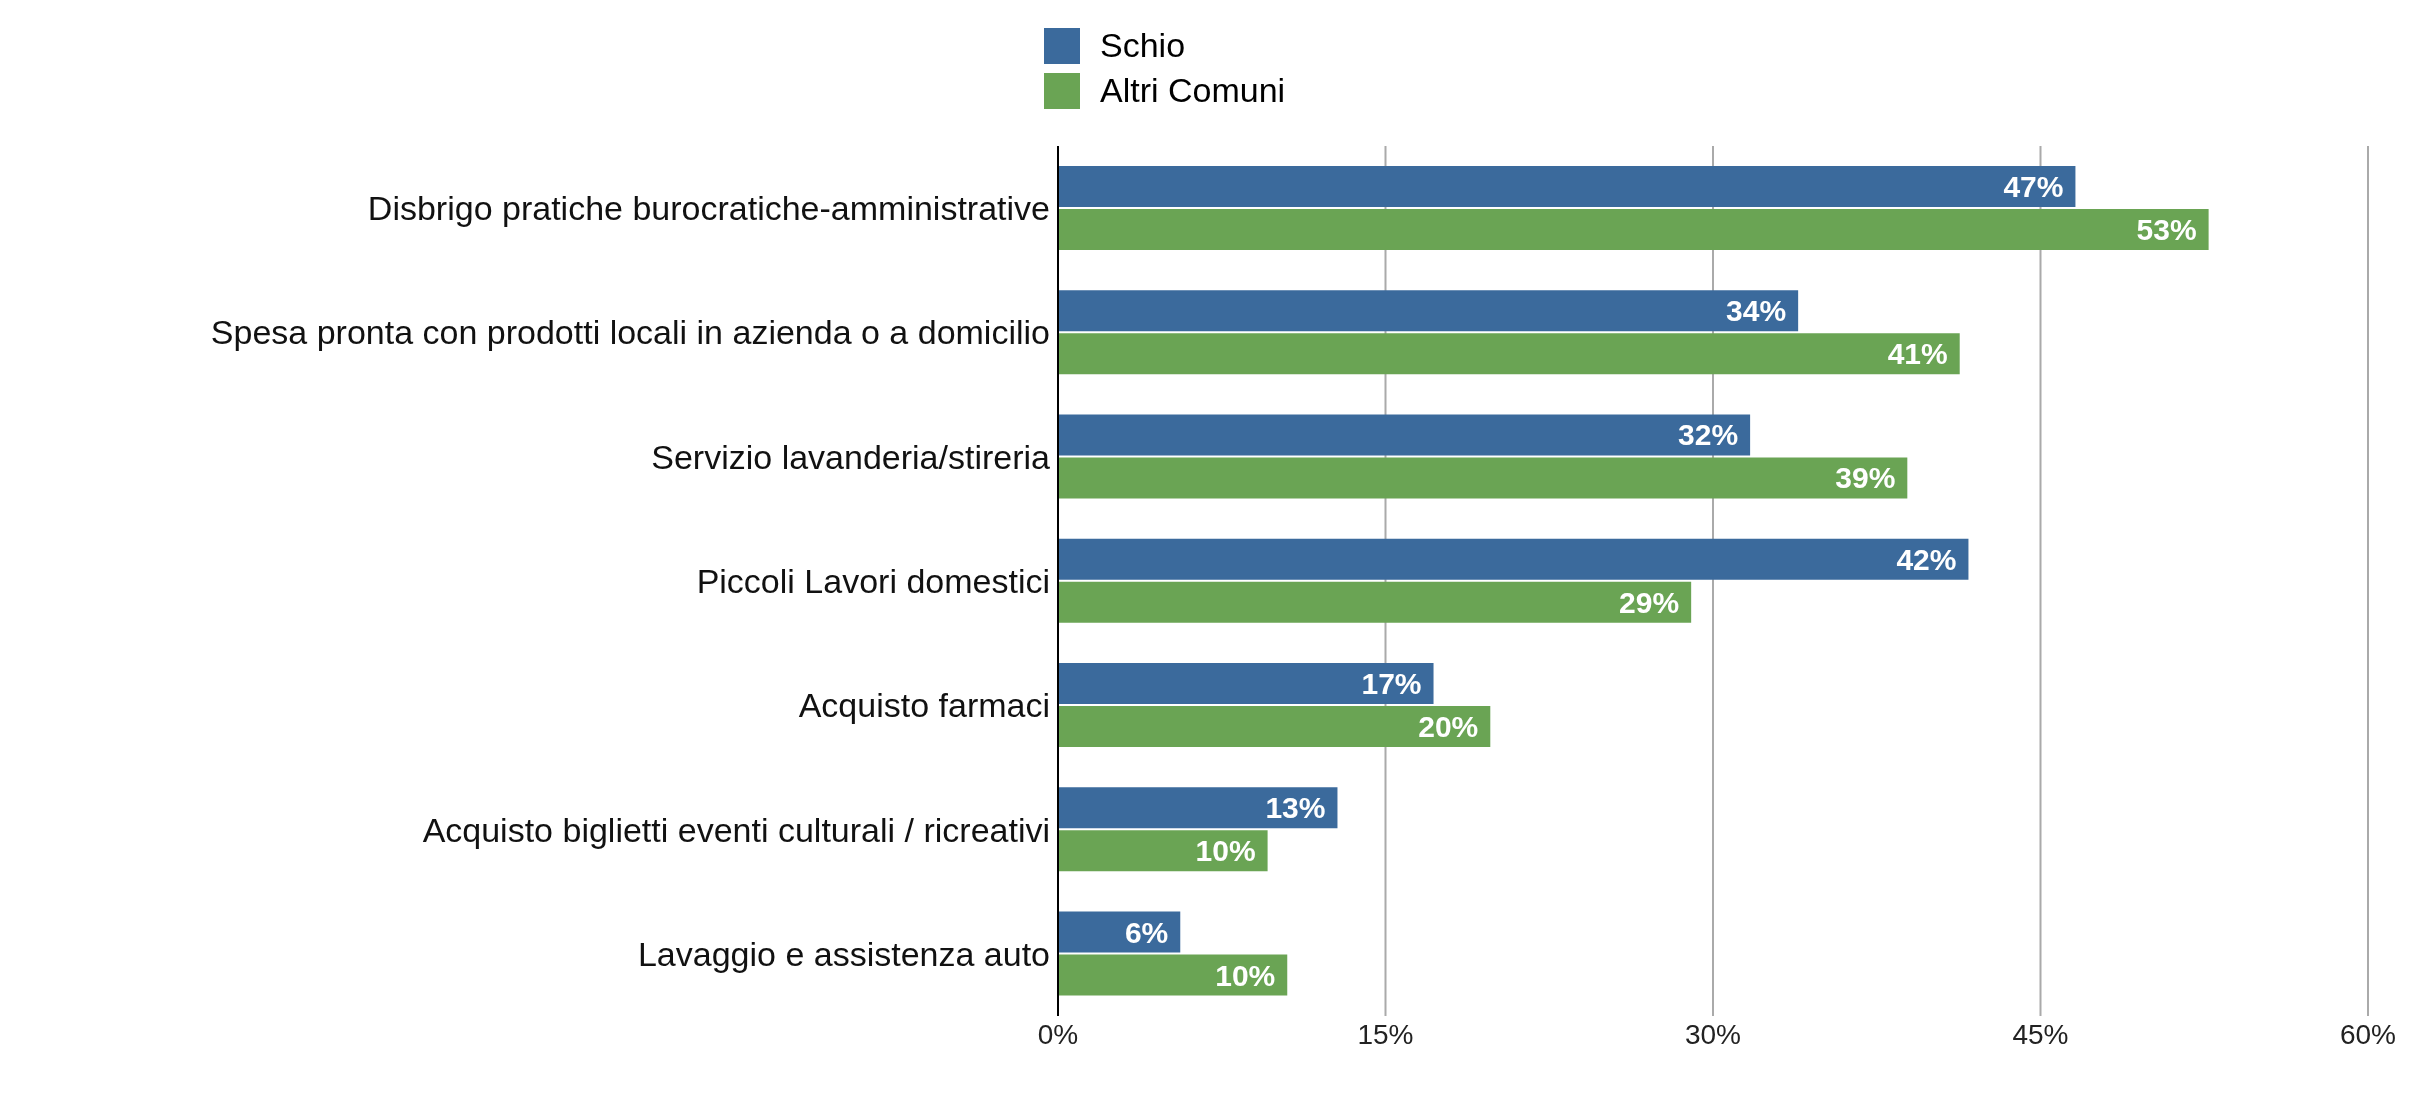 The width and height of the screenshot is (2422, 1096). Describe the element at coordinates (1649, 602) in the screenshot. I see `data-label: 29%` at that location.